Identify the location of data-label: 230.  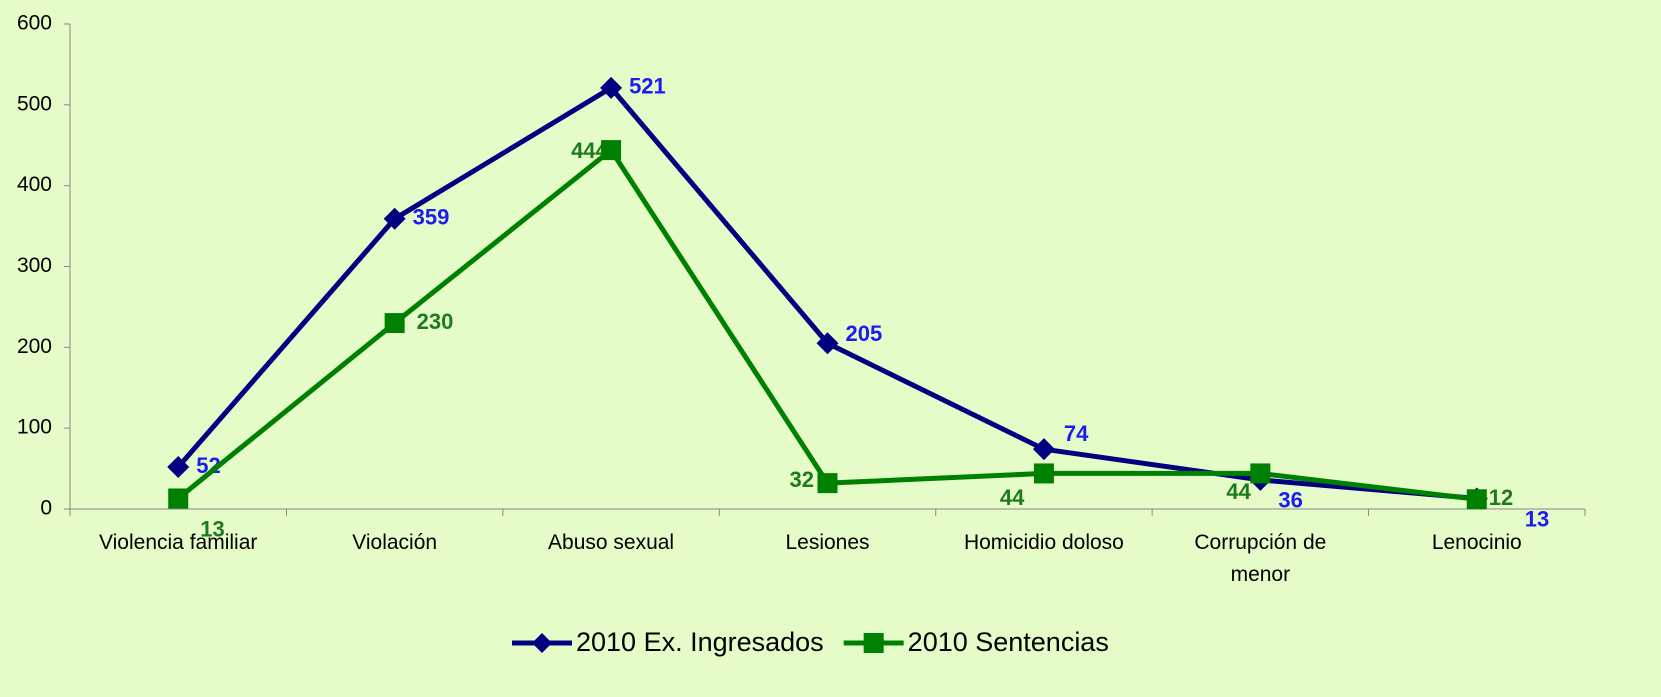
(435, 321).